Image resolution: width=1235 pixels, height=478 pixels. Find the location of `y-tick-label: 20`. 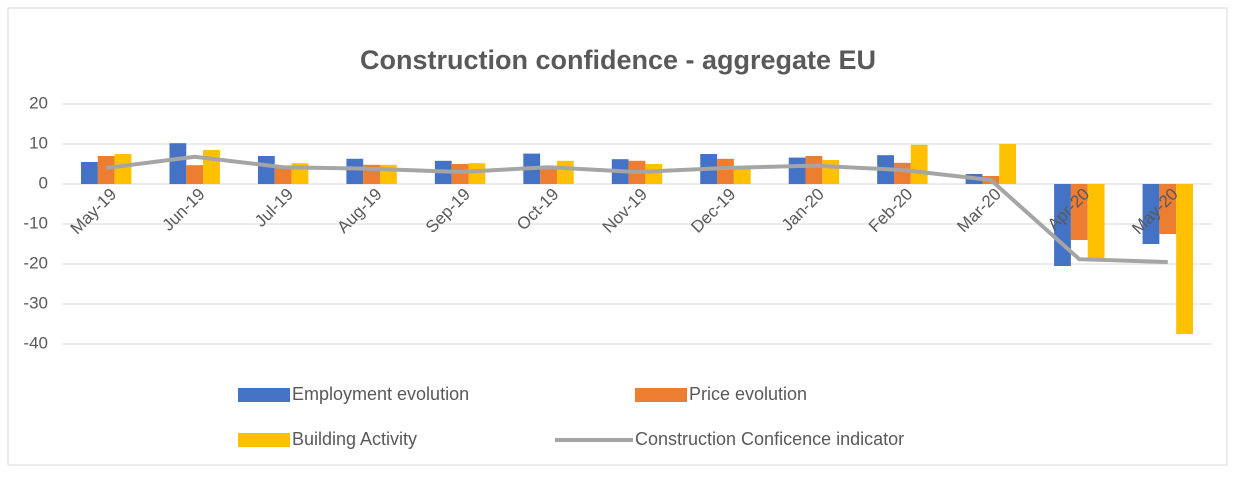

y-tick-label: 20 is located at coordinates (38, 102).